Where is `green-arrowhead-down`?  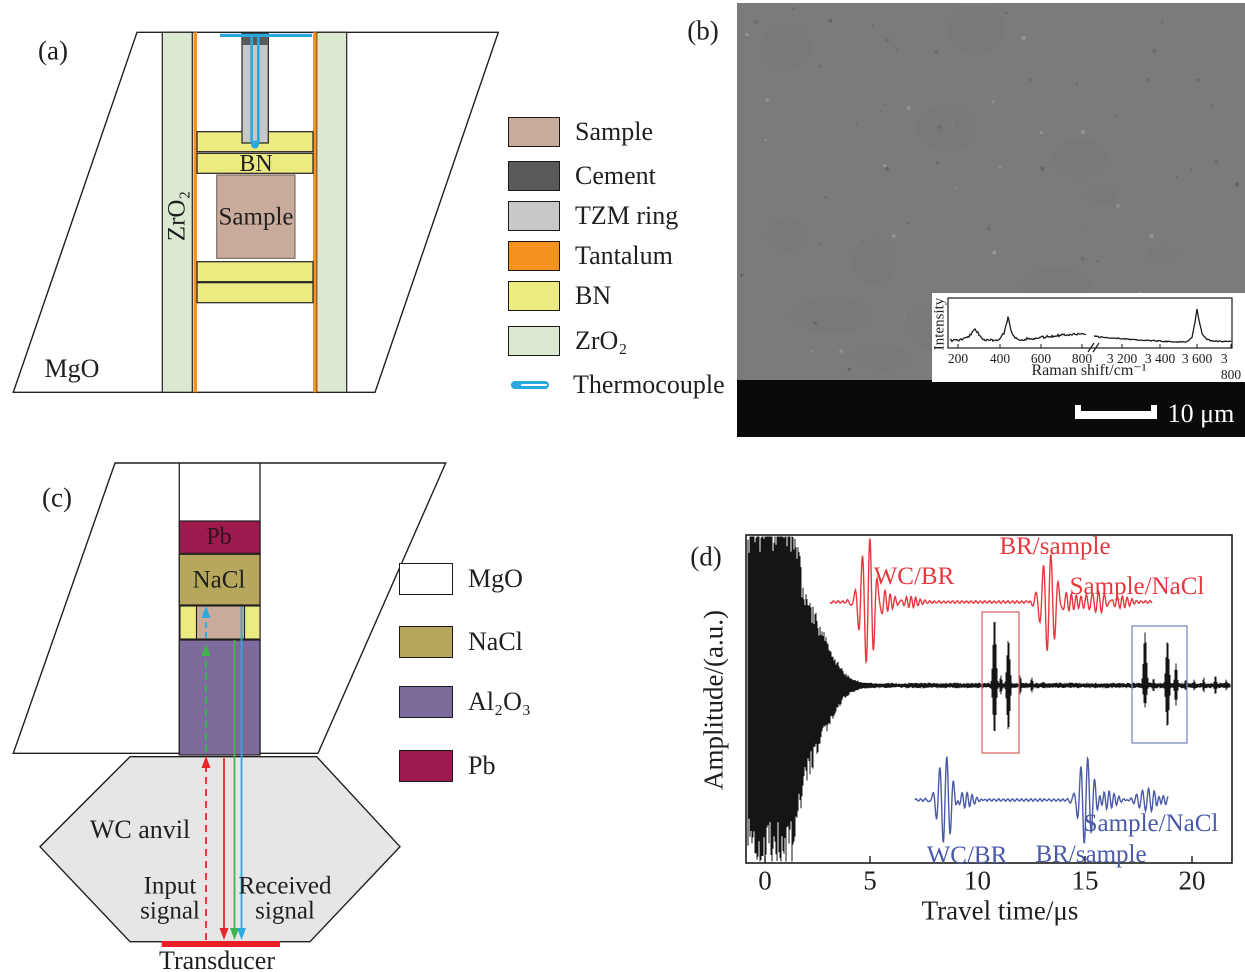 green-arrowhead-down is located at coordinates (234, 934).